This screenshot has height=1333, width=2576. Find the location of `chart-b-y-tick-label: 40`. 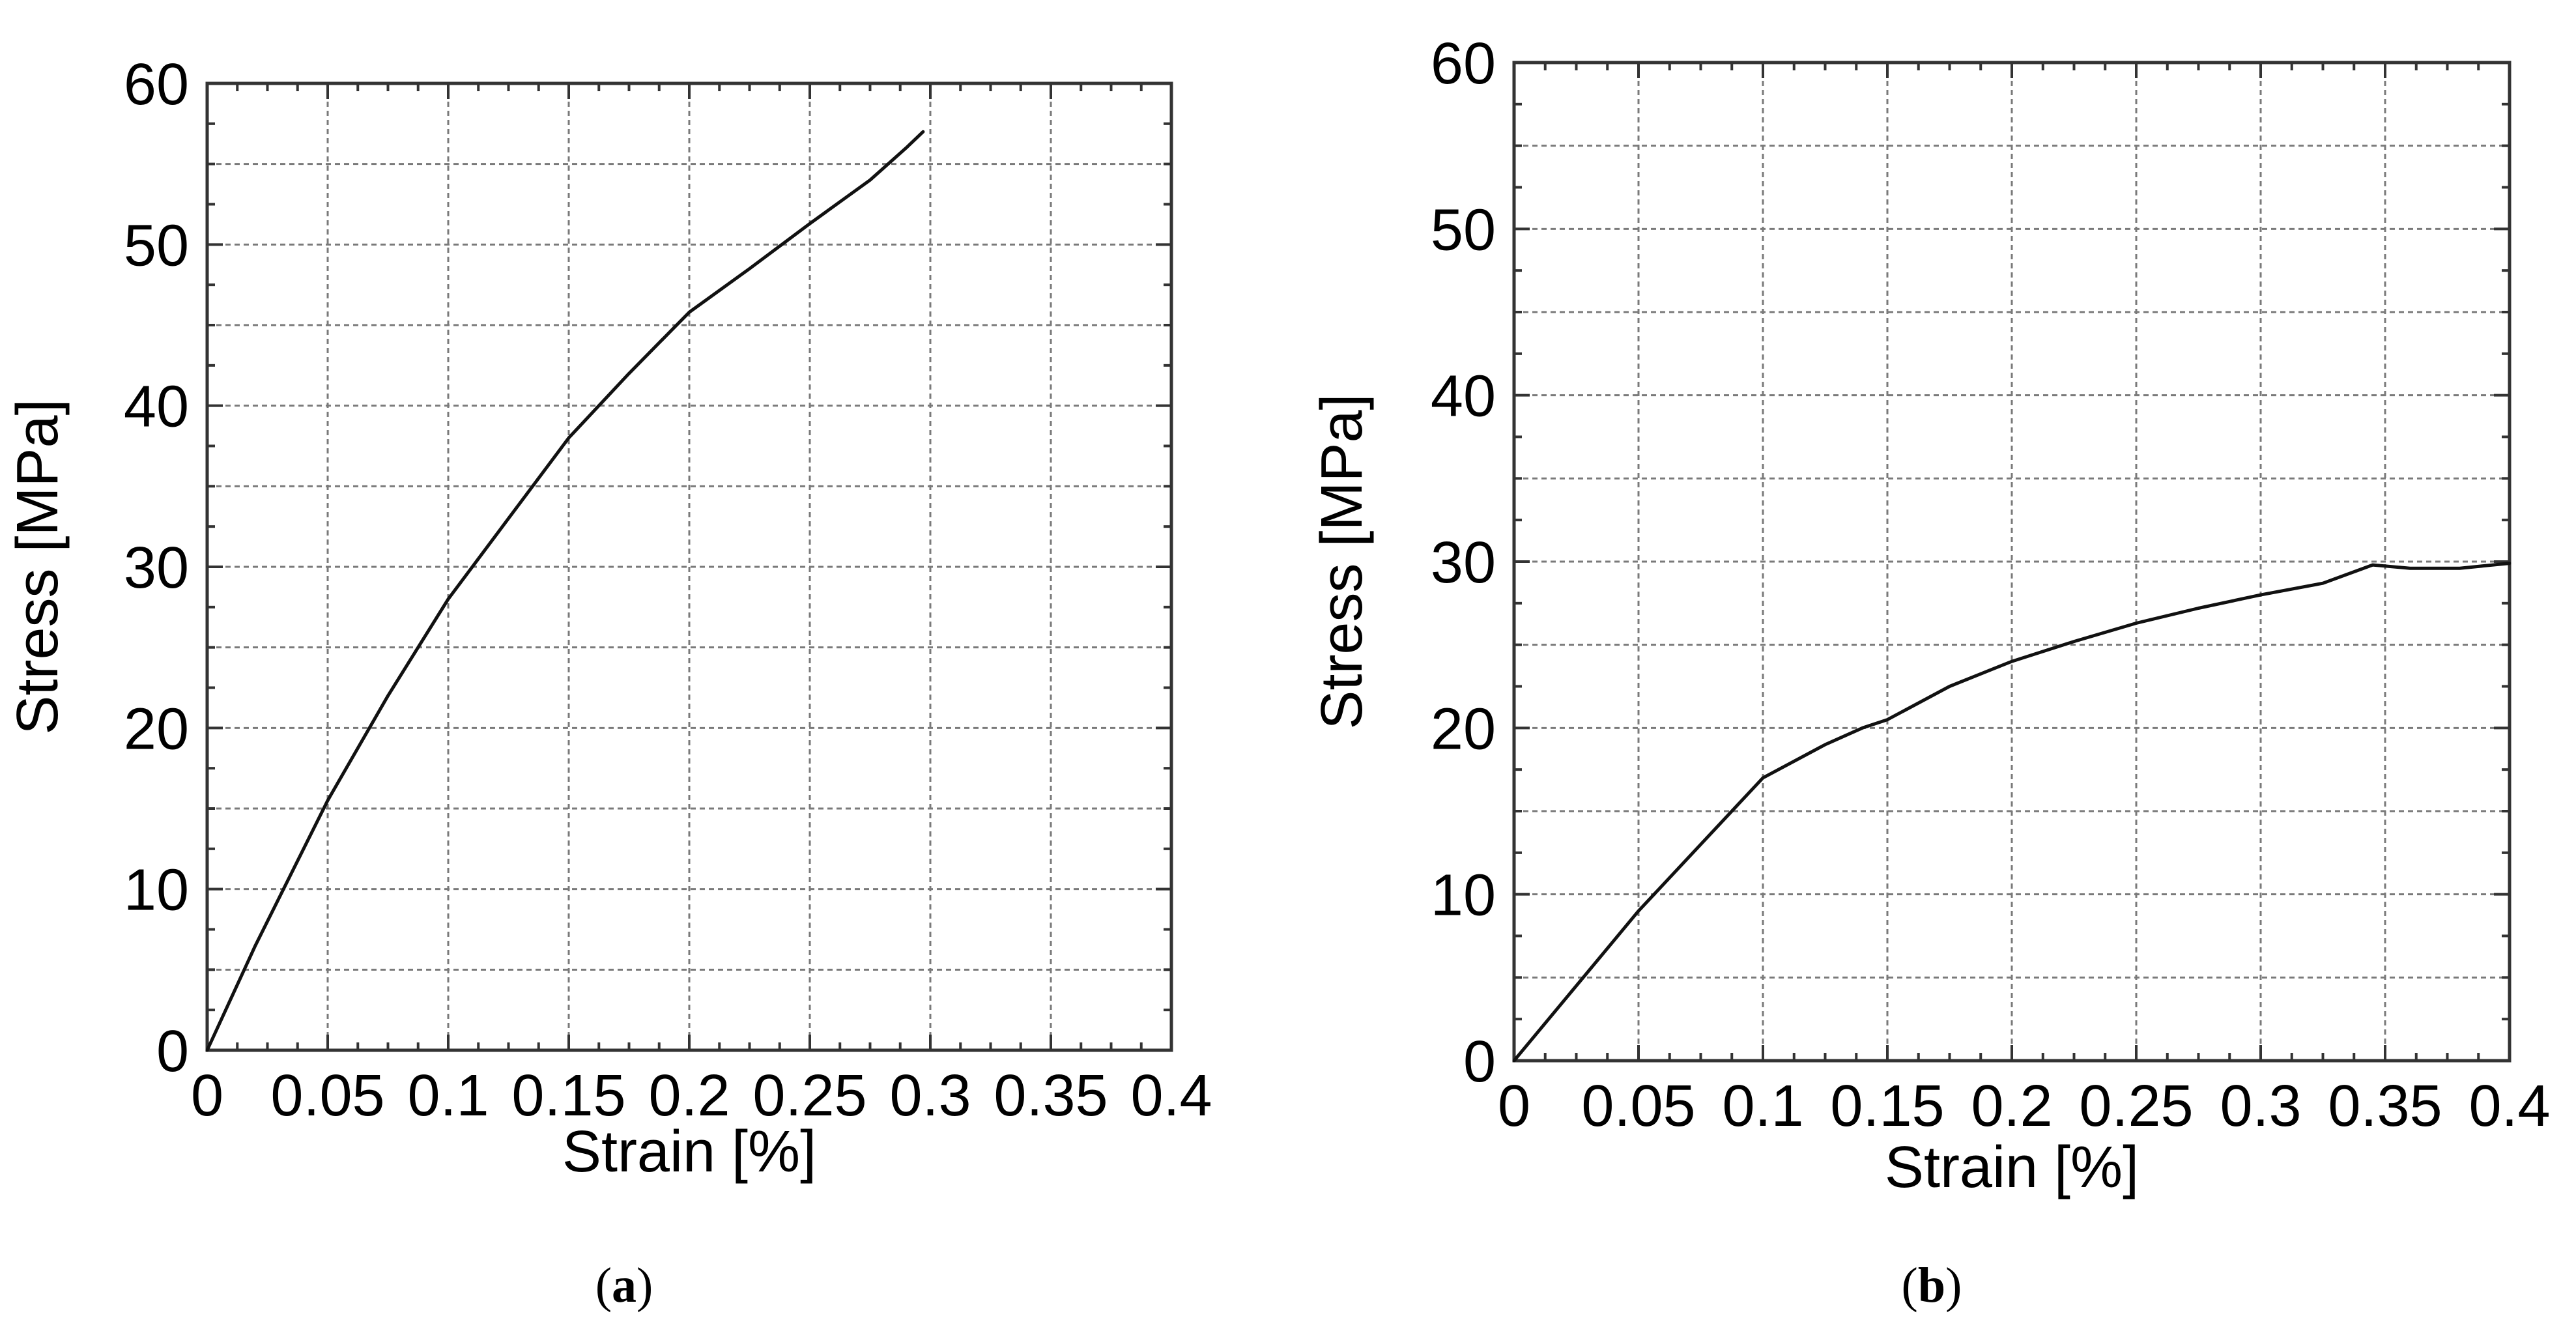

chart-b-y-tick-label: 40 is located at coordinates (1463, 396).